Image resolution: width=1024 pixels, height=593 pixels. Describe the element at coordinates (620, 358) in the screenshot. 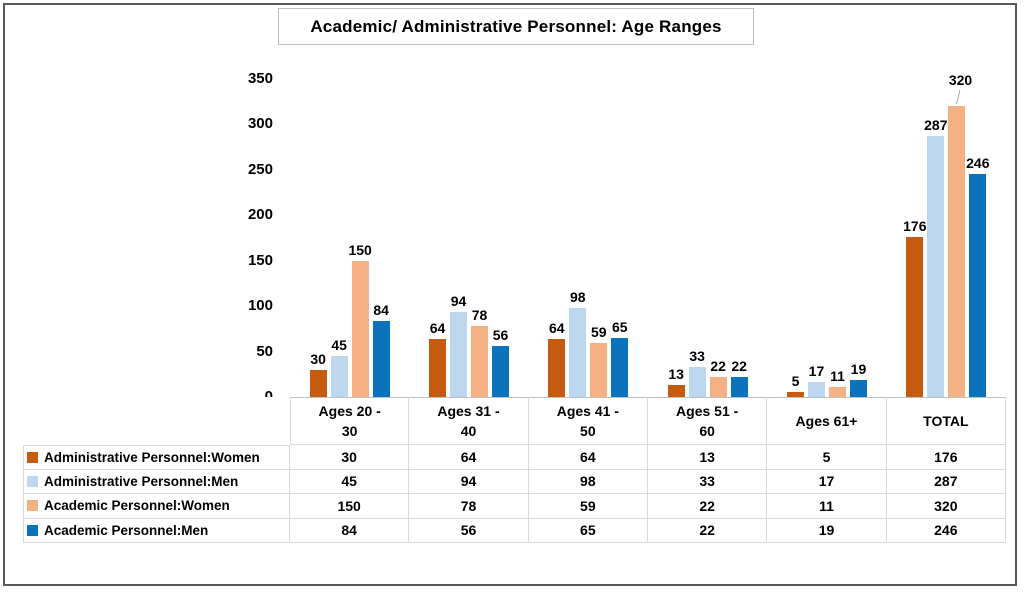

I see `bar: 65` at that location.